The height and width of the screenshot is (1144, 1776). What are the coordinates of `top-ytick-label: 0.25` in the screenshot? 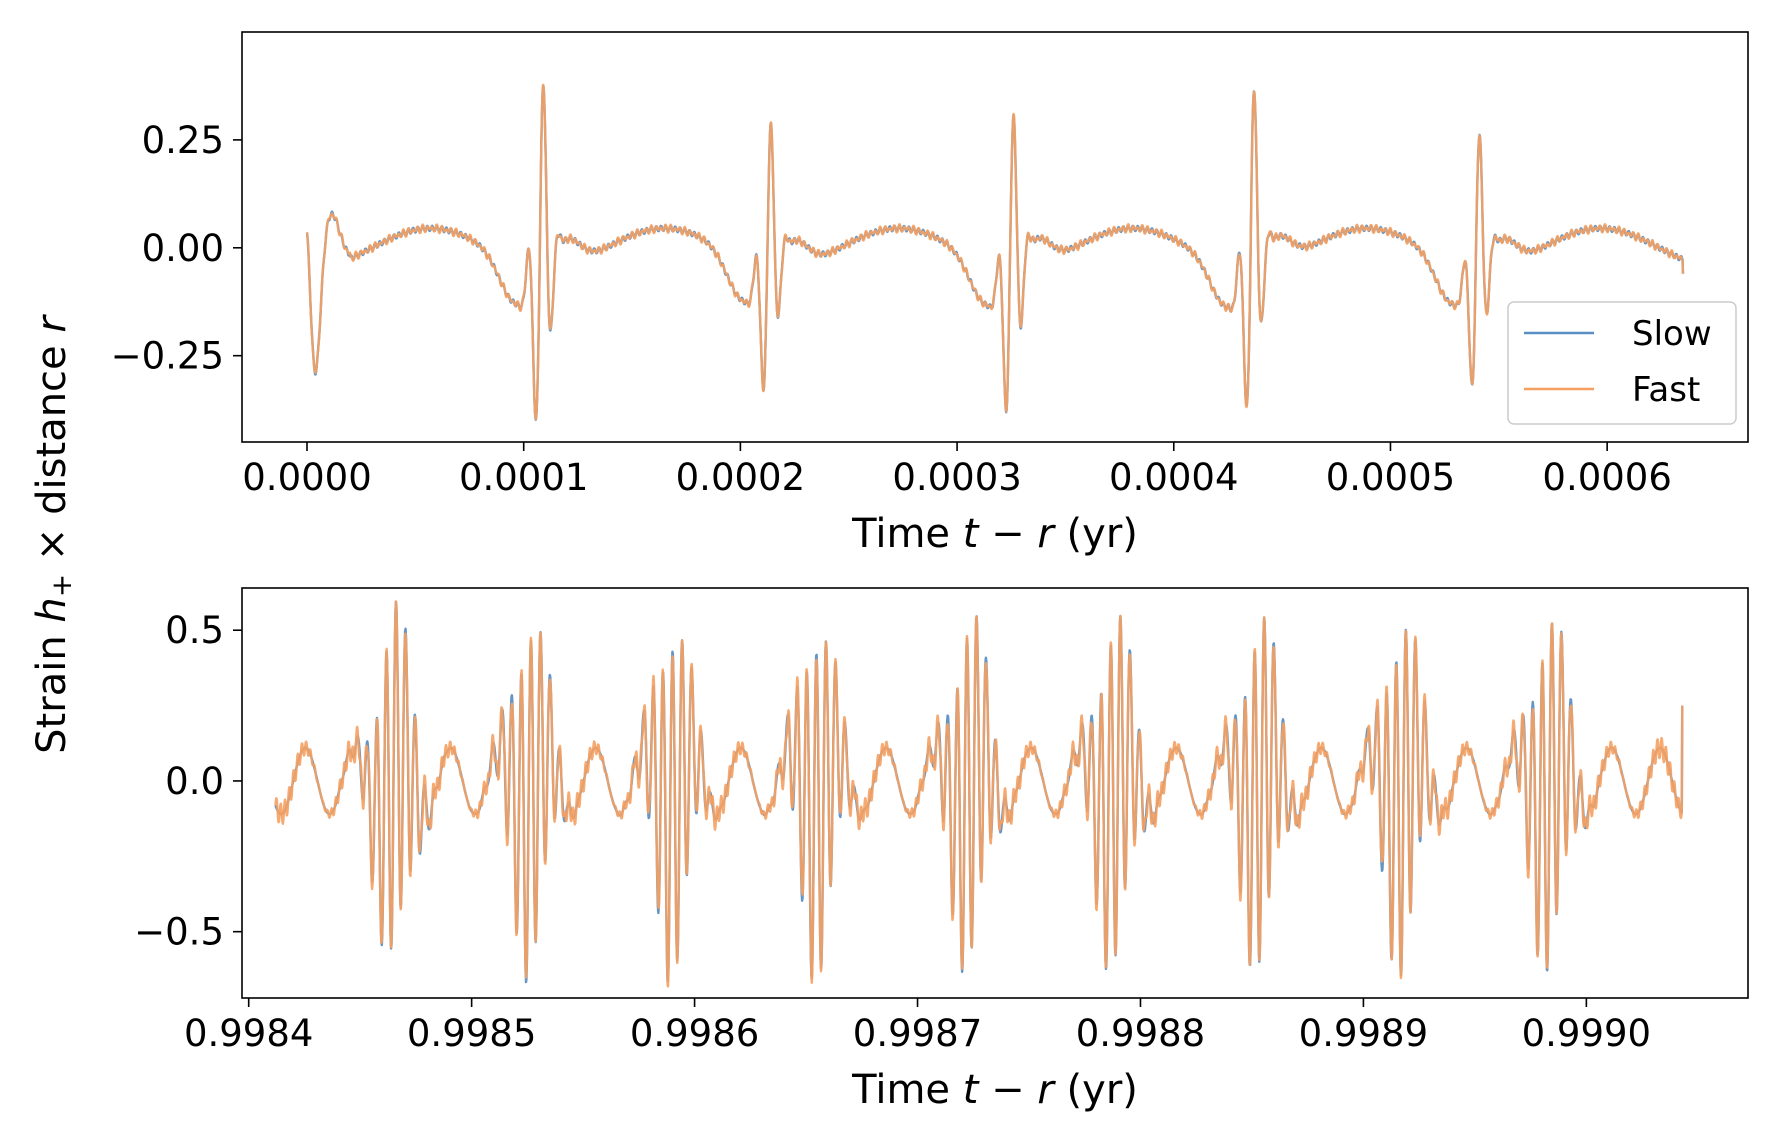 It's located at (183, 140).